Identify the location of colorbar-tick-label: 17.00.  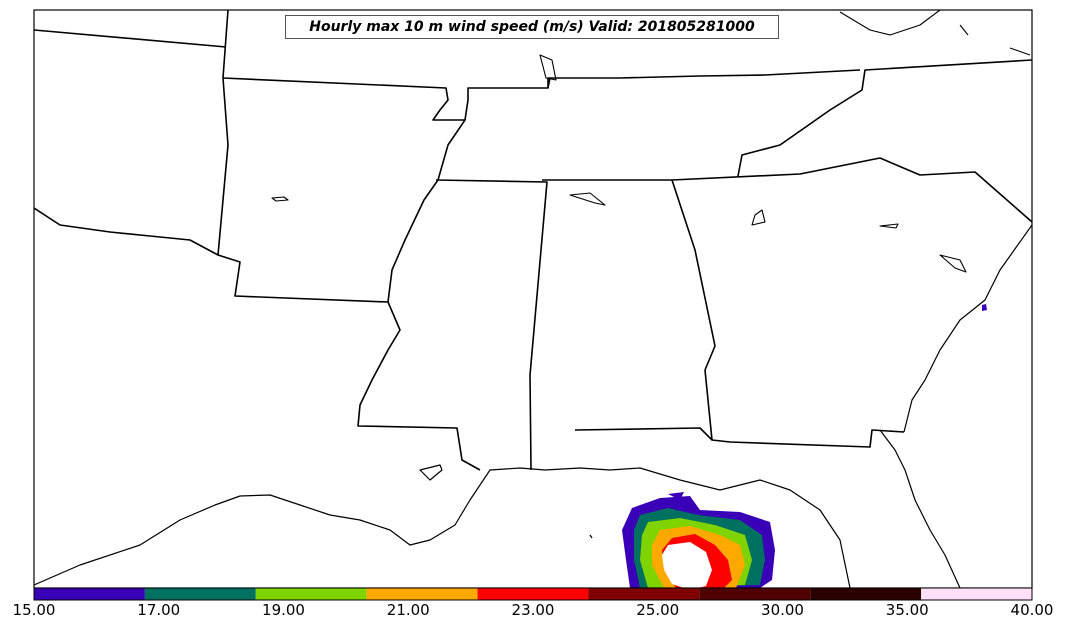
(159, 610).